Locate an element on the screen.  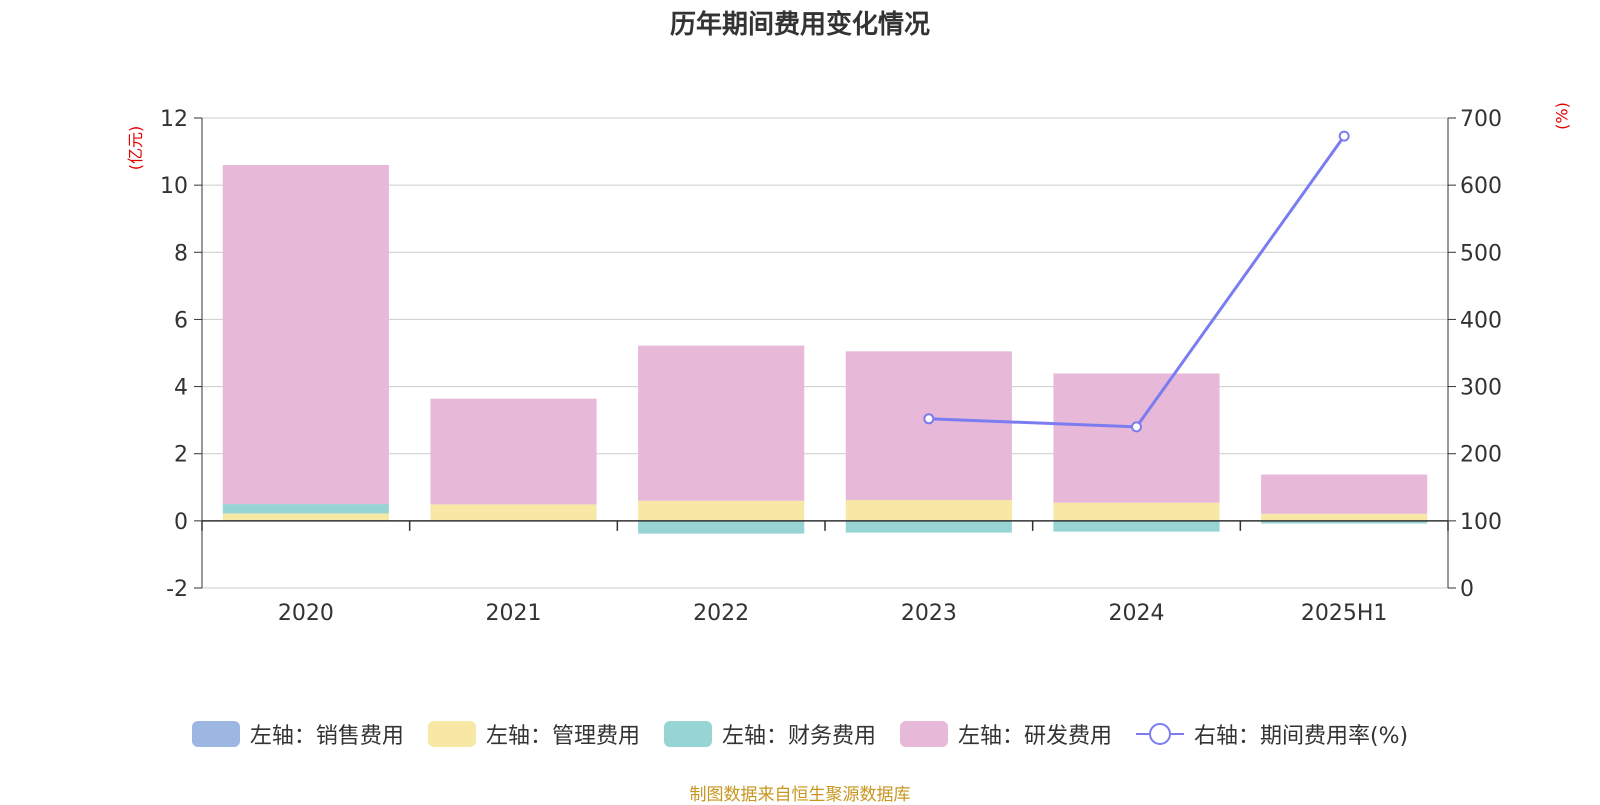
legend-label-admin: 左轴：管理费用 is located at coordinates (562, 736).